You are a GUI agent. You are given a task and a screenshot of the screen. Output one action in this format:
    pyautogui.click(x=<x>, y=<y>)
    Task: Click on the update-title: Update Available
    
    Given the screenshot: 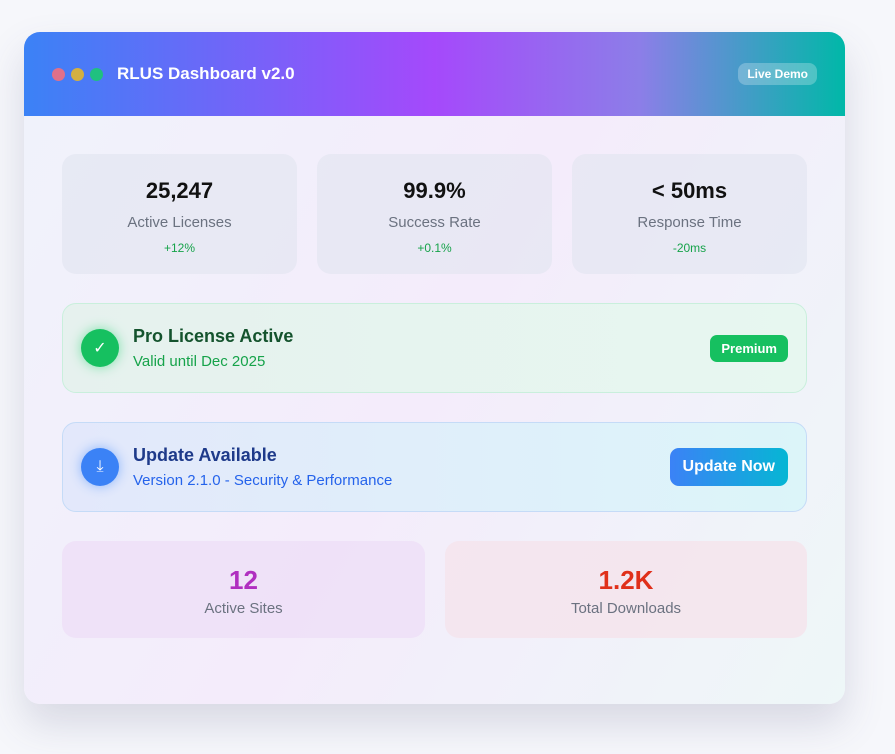 What is the action you would take?
    pyautogui.click(x=205, y=455)
    